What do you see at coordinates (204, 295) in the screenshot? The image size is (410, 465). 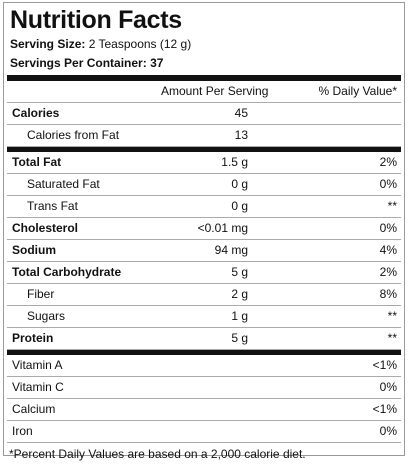 I see `row: Fiber 2 g 8%` at bounding box center [204, 295].